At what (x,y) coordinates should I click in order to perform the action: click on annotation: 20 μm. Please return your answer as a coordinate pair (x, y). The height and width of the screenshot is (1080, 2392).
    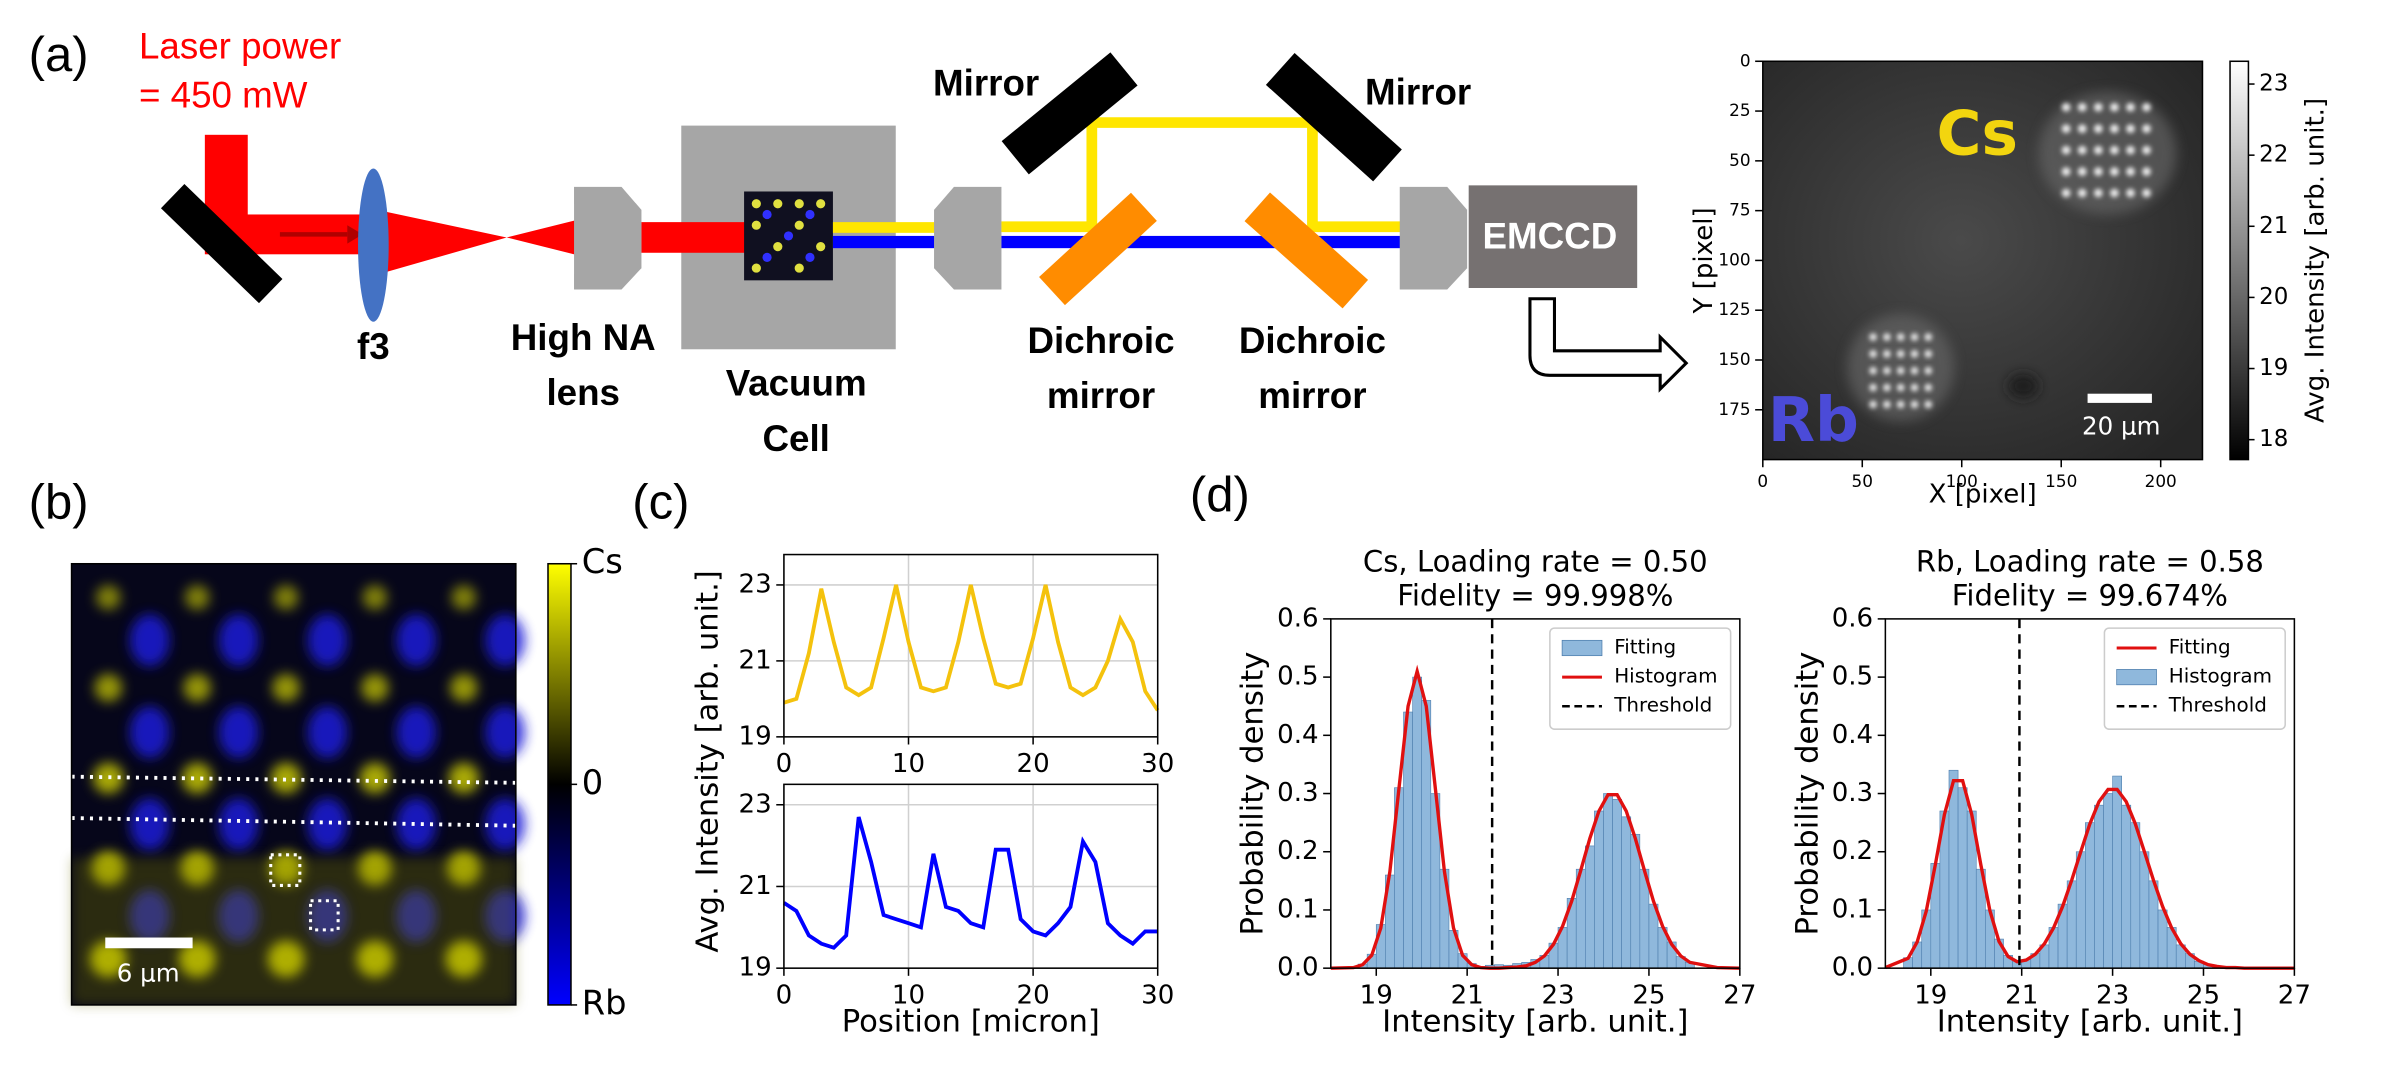
    Looking at the image, I should click on (2121, 425).